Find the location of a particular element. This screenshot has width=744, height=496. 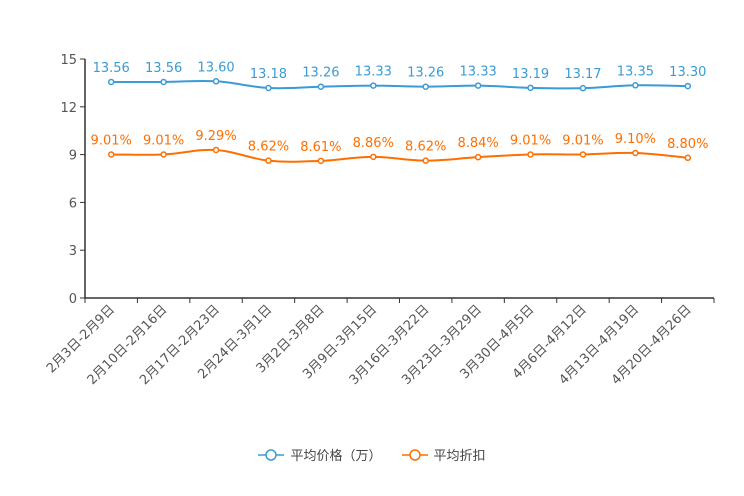

legend-label: 平均折扣 is located at coordinates (459, 456).